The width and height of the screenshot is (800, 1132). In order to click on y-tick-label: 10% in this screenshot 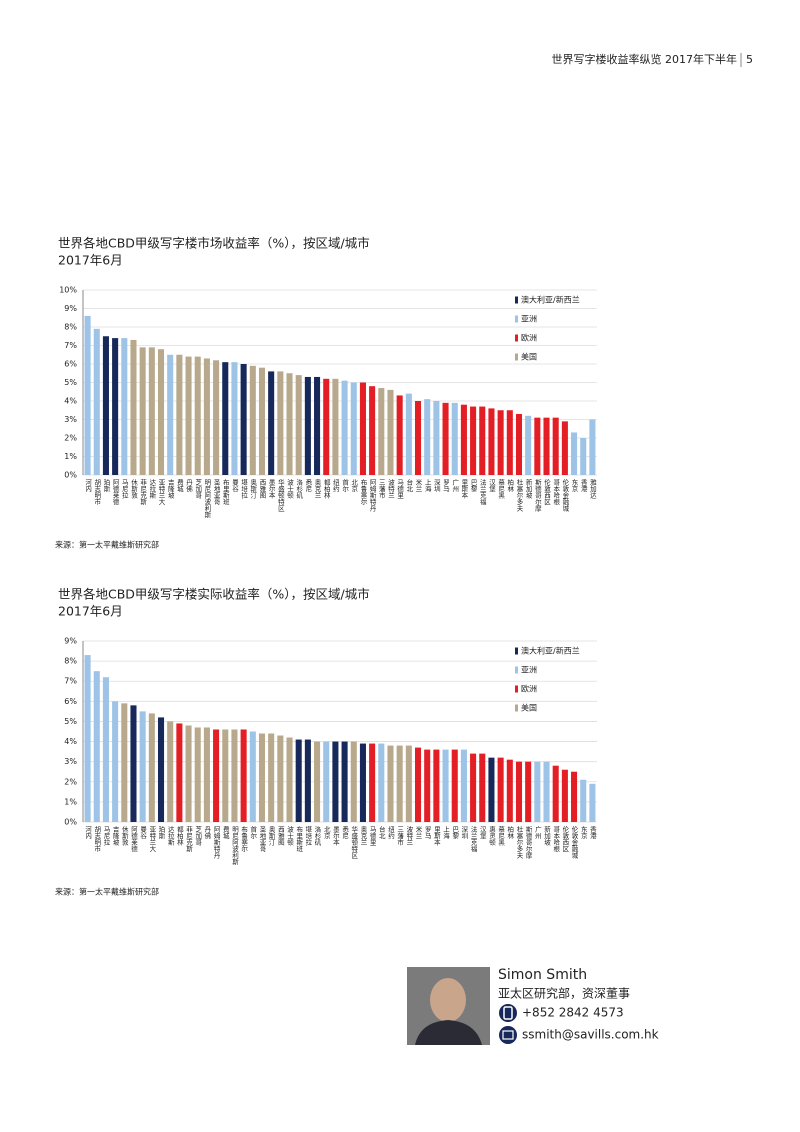, I will do `click(68, 290)`.